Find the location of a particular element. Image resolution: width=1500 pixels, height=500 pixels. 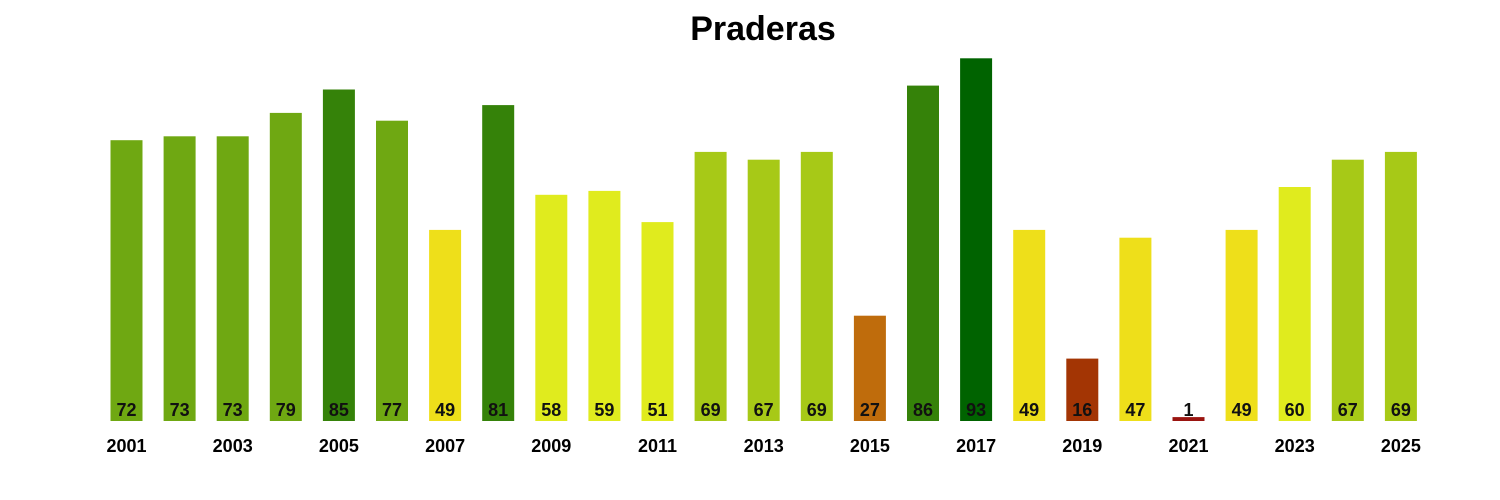

value-label-2009: 58 is located at coordinates (551, 410).